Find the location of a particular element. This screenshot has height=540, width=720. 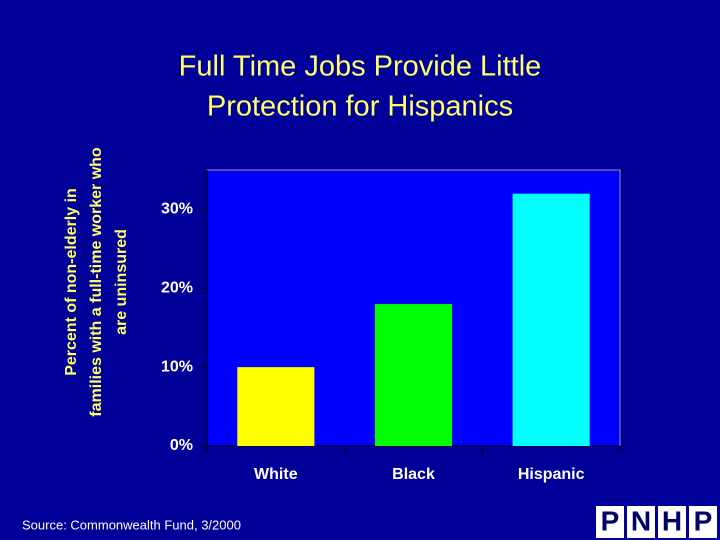

title-line: Full Time Jobs Provide Little is located at coordinates (360, 67).